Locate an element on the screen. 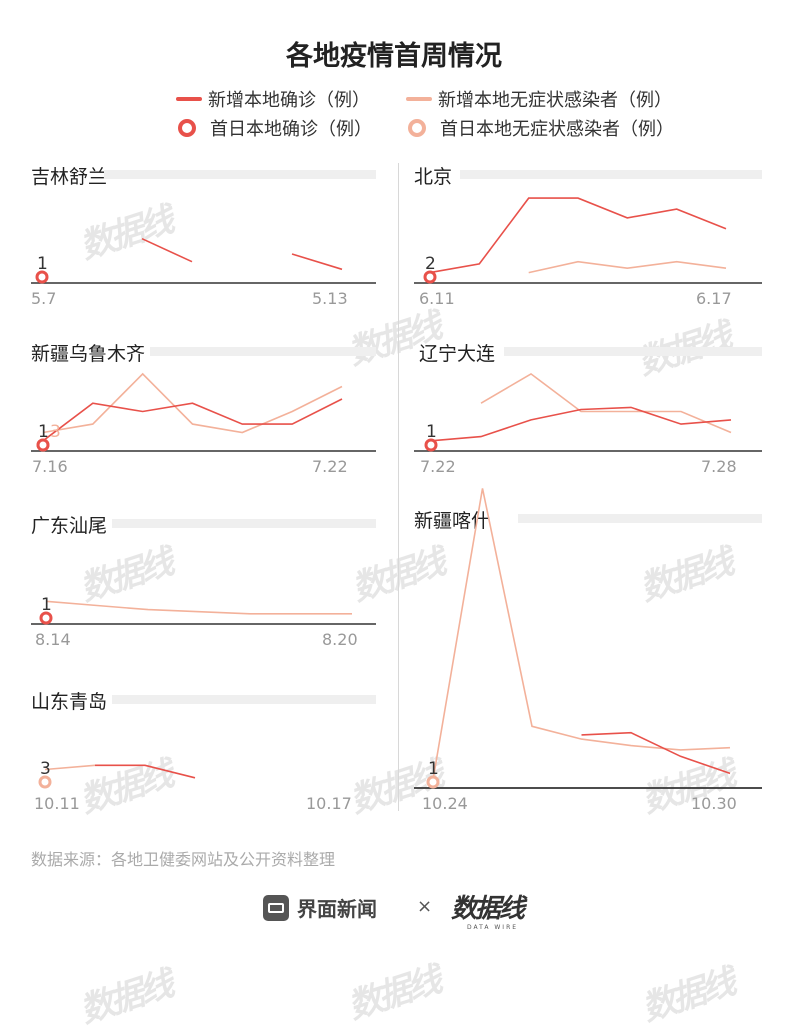  jiemian-logo: 界面新闻 is located at coordinates (320, 907).